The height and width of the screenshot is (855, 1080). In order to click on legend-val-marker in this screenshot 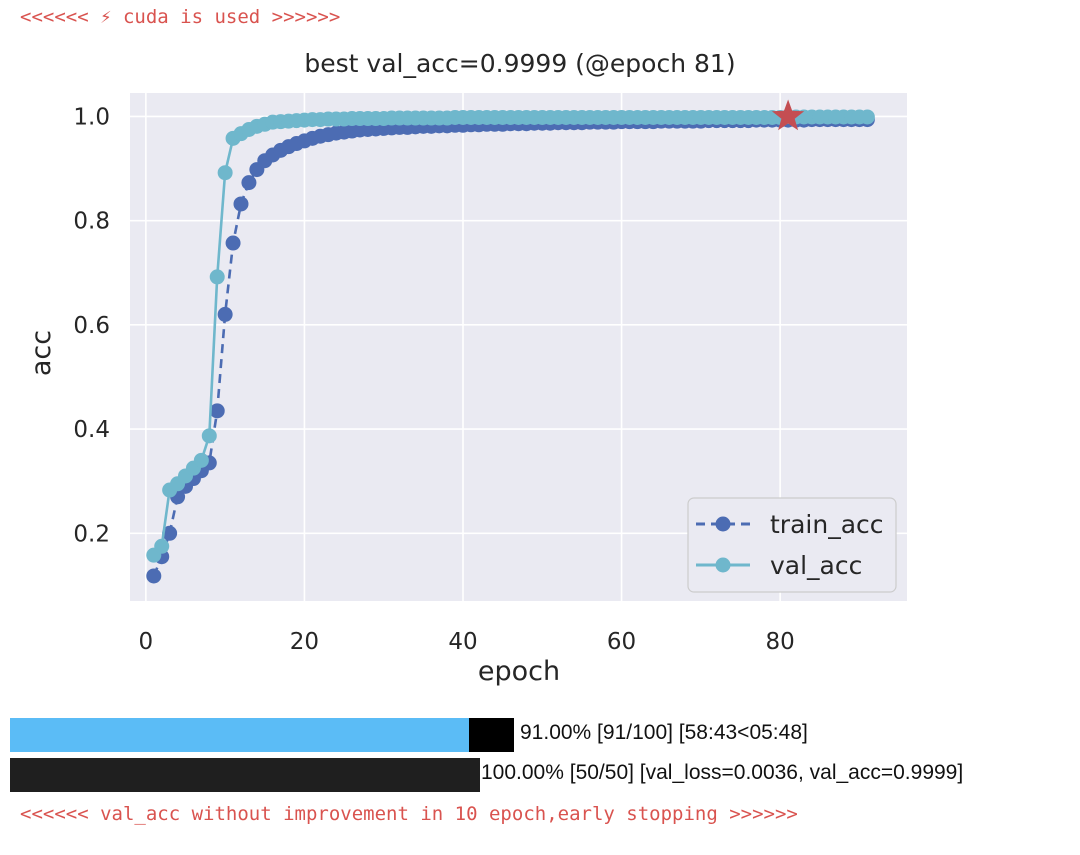, I will do `click(723, 565)`.